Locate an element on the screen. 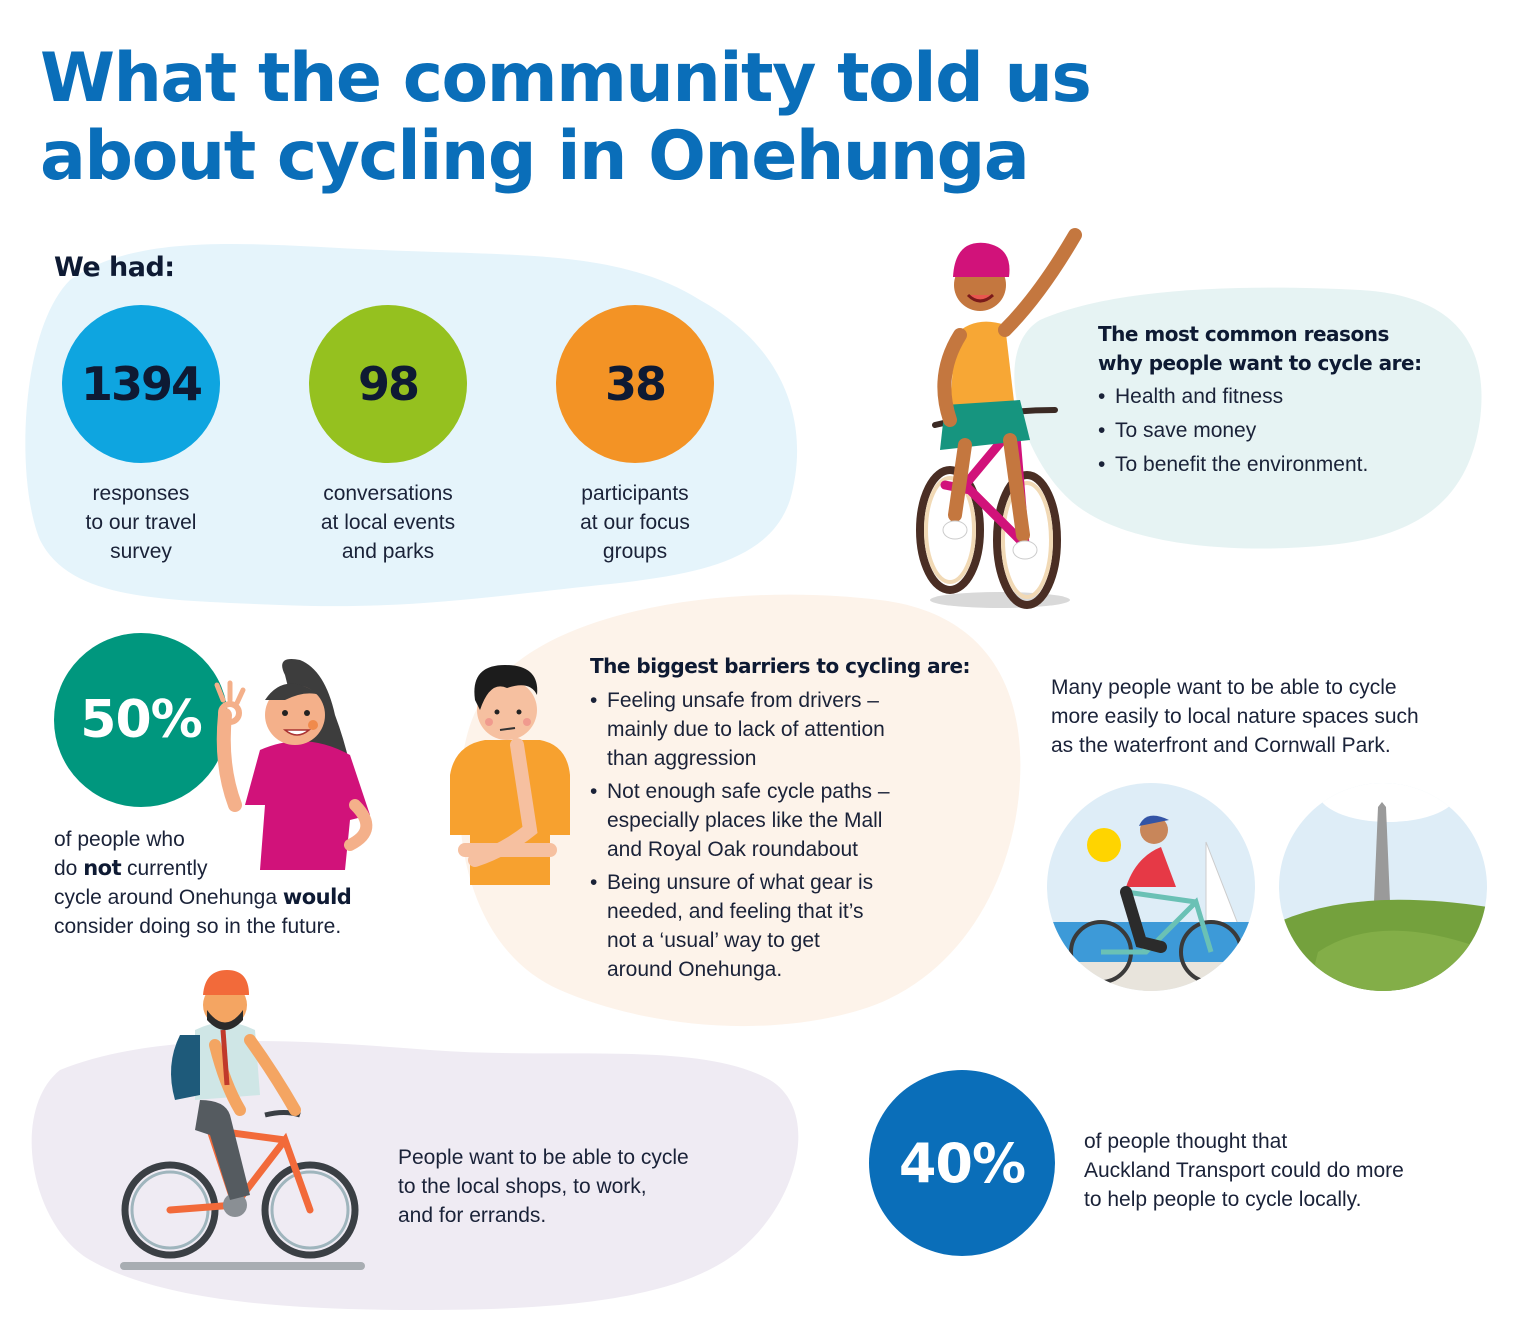  barrier-line: needed, and feeling that it’s is located at coordinates (735, 911).